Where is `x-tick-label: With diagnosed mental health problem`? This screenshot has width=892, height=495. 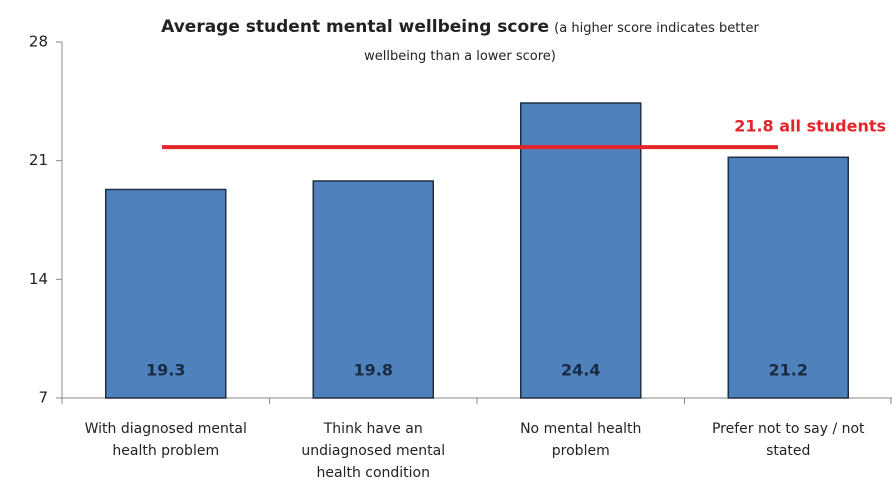 x-tick-label: With diagnosed mental health problem is located at coordinates (165, 440).